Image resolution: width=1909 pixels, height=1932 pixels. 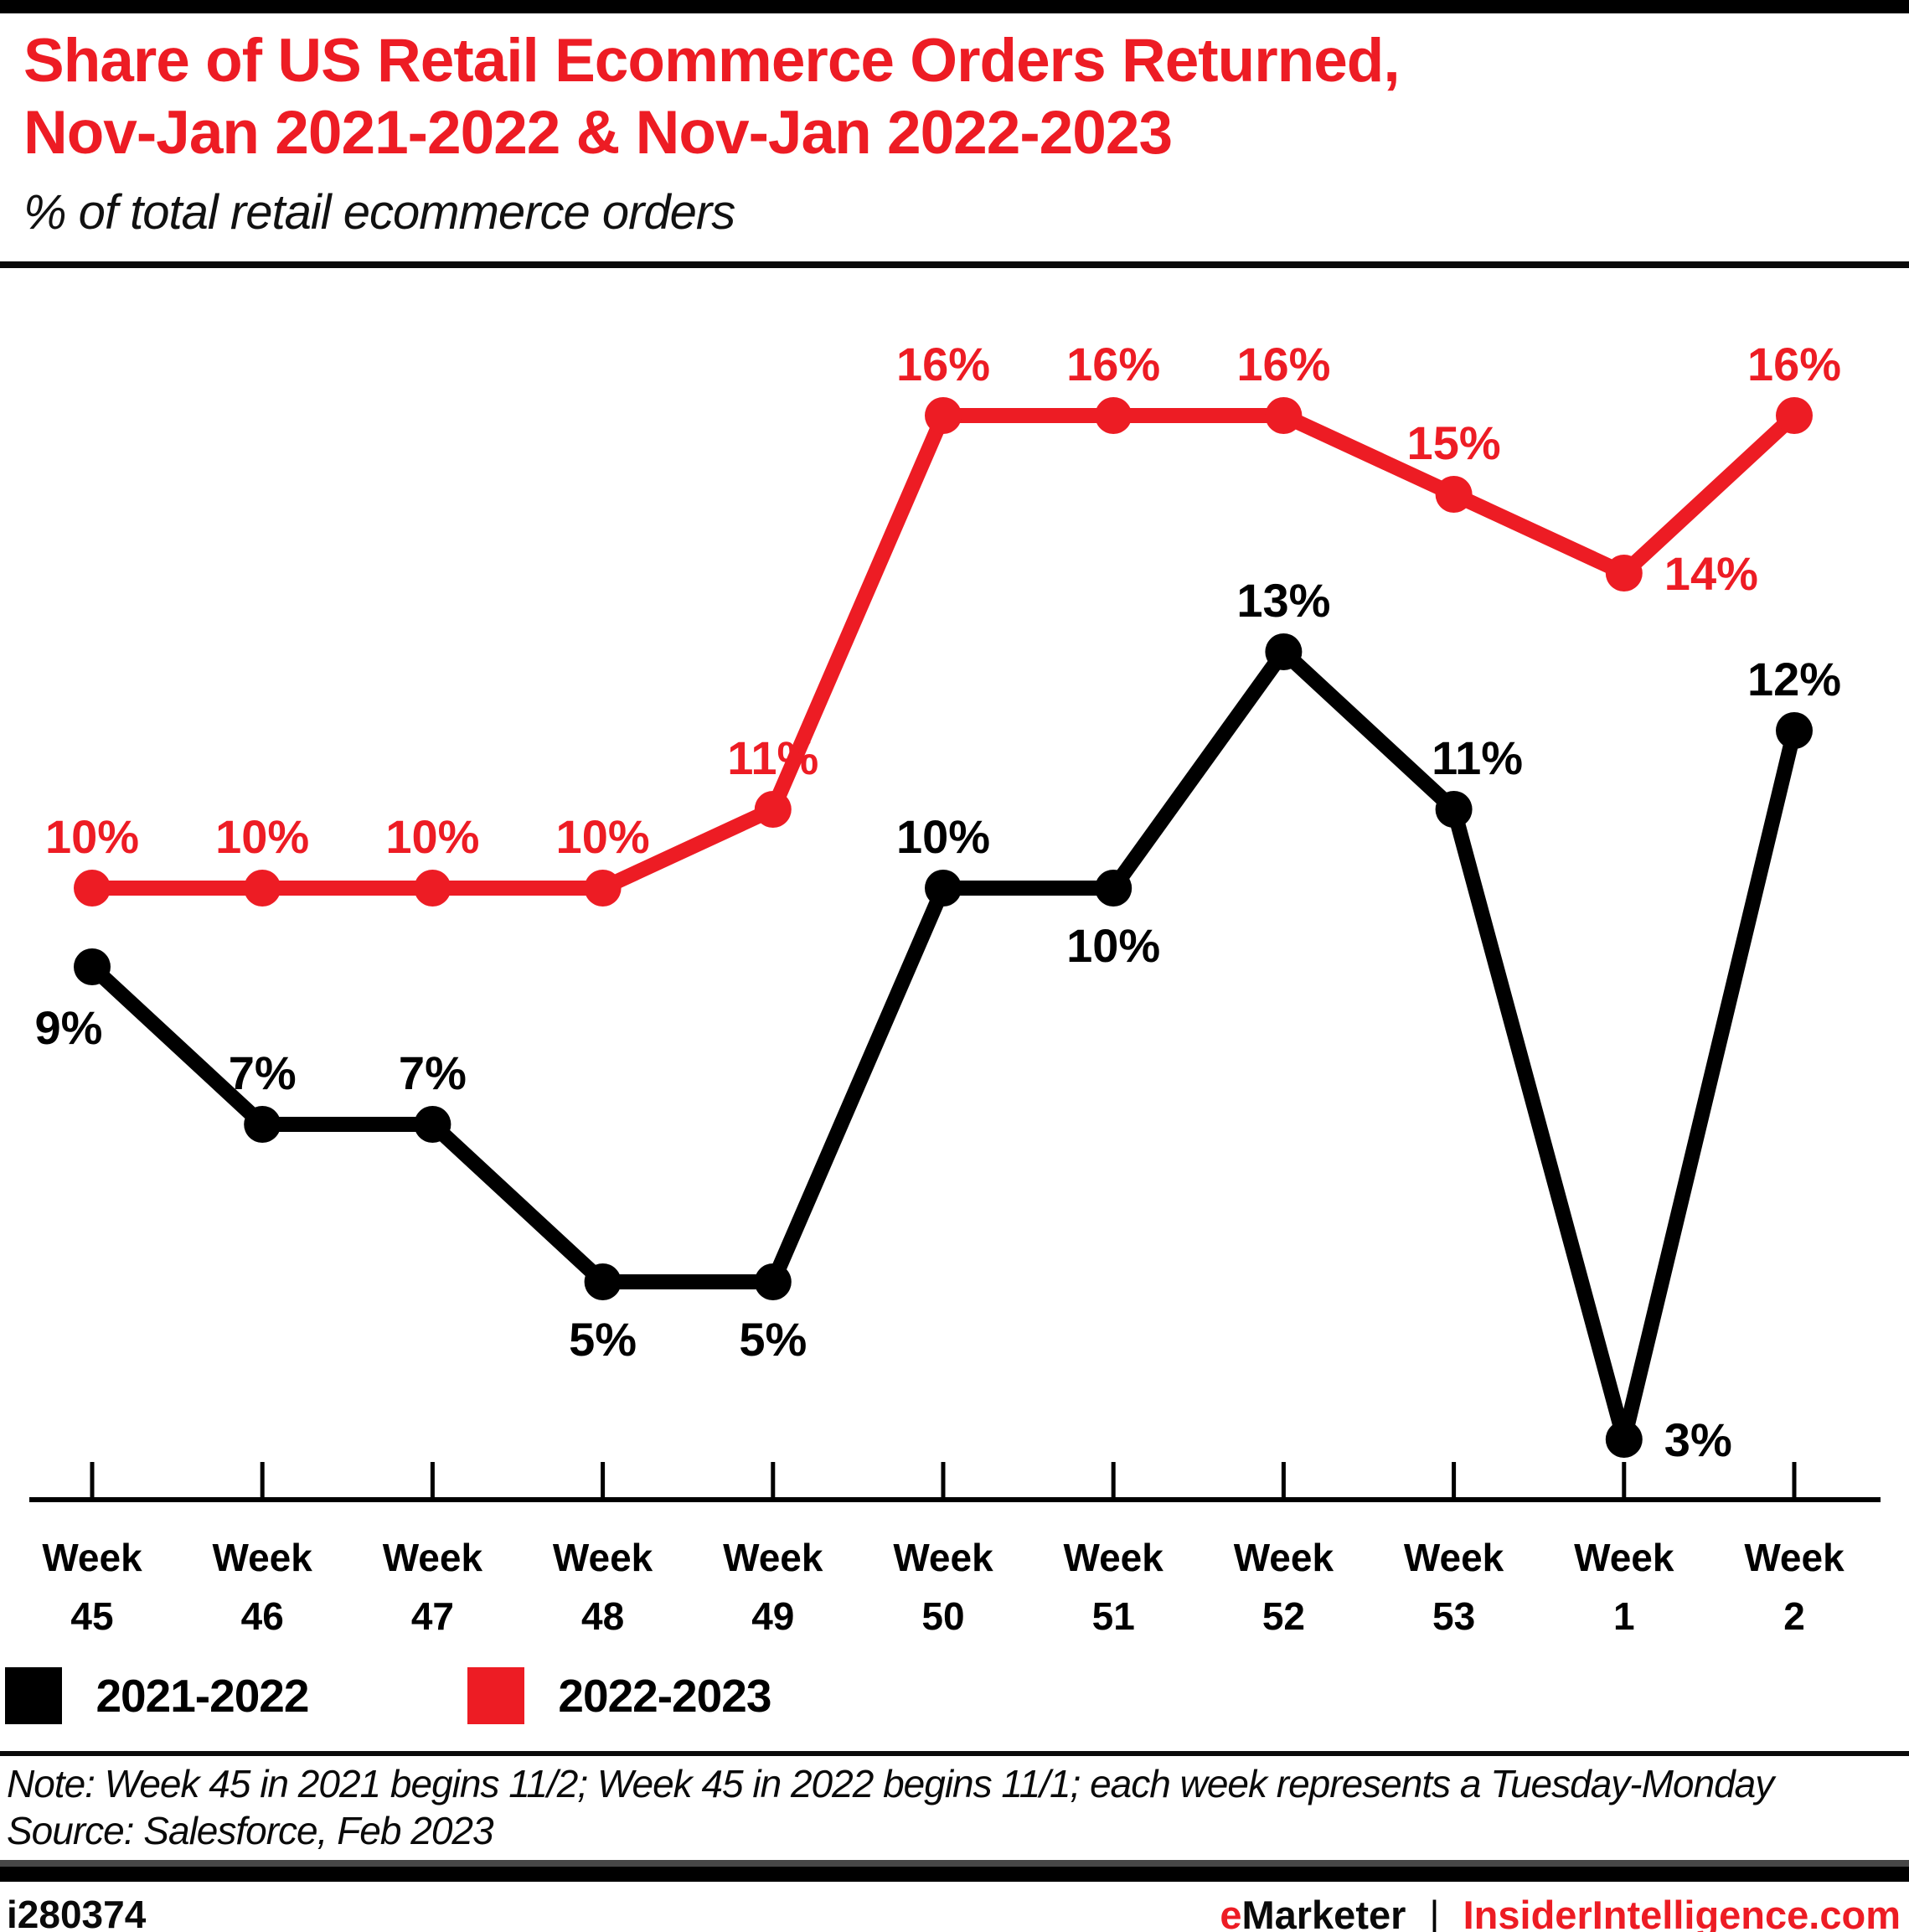 I want to click on x-axis-label-number: 52, so click(x=1283, y=1616).